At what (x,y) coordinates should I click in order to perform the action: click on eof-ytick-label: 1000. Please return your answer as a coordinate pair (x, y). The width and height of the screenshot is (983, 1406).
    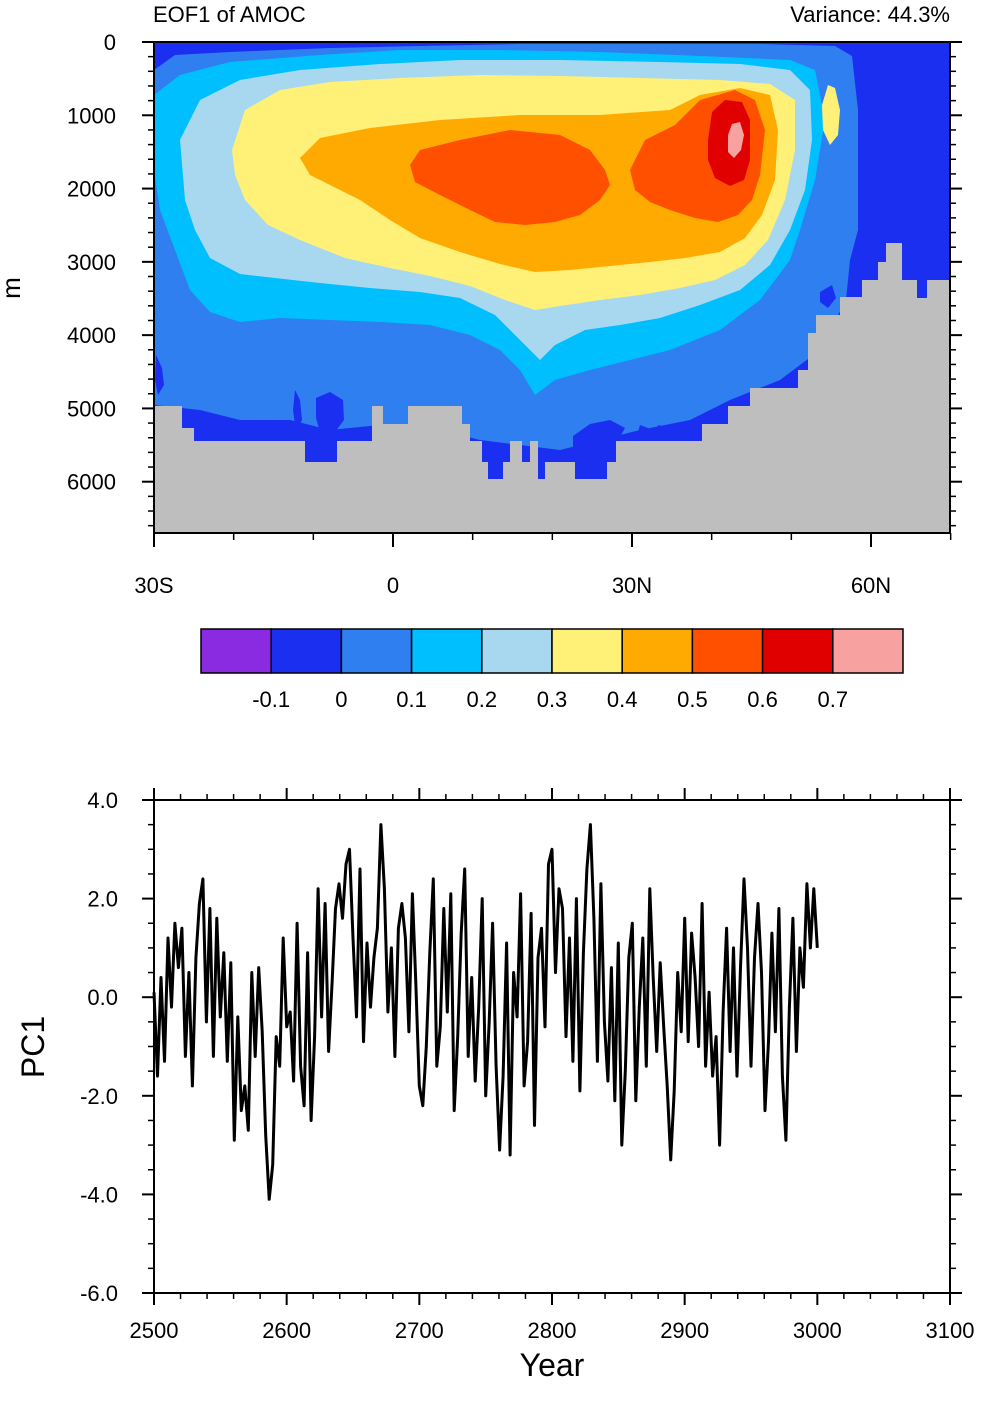
    Looking at the image, I should click on (91, 115).